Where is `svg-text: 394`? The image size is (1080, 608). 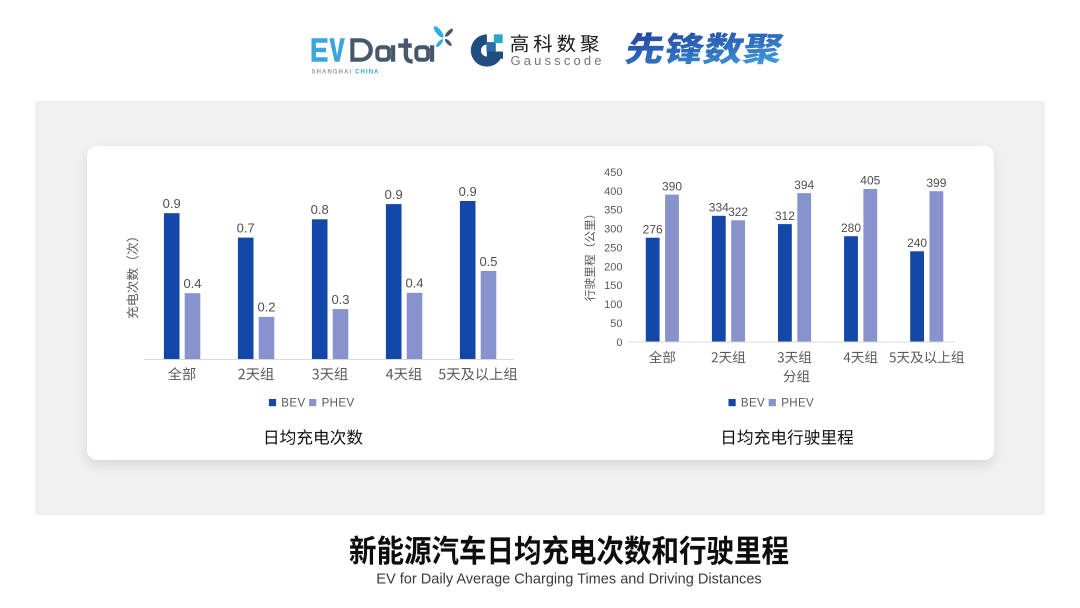 svg-text: 394 is located at coordinates (804, 185).